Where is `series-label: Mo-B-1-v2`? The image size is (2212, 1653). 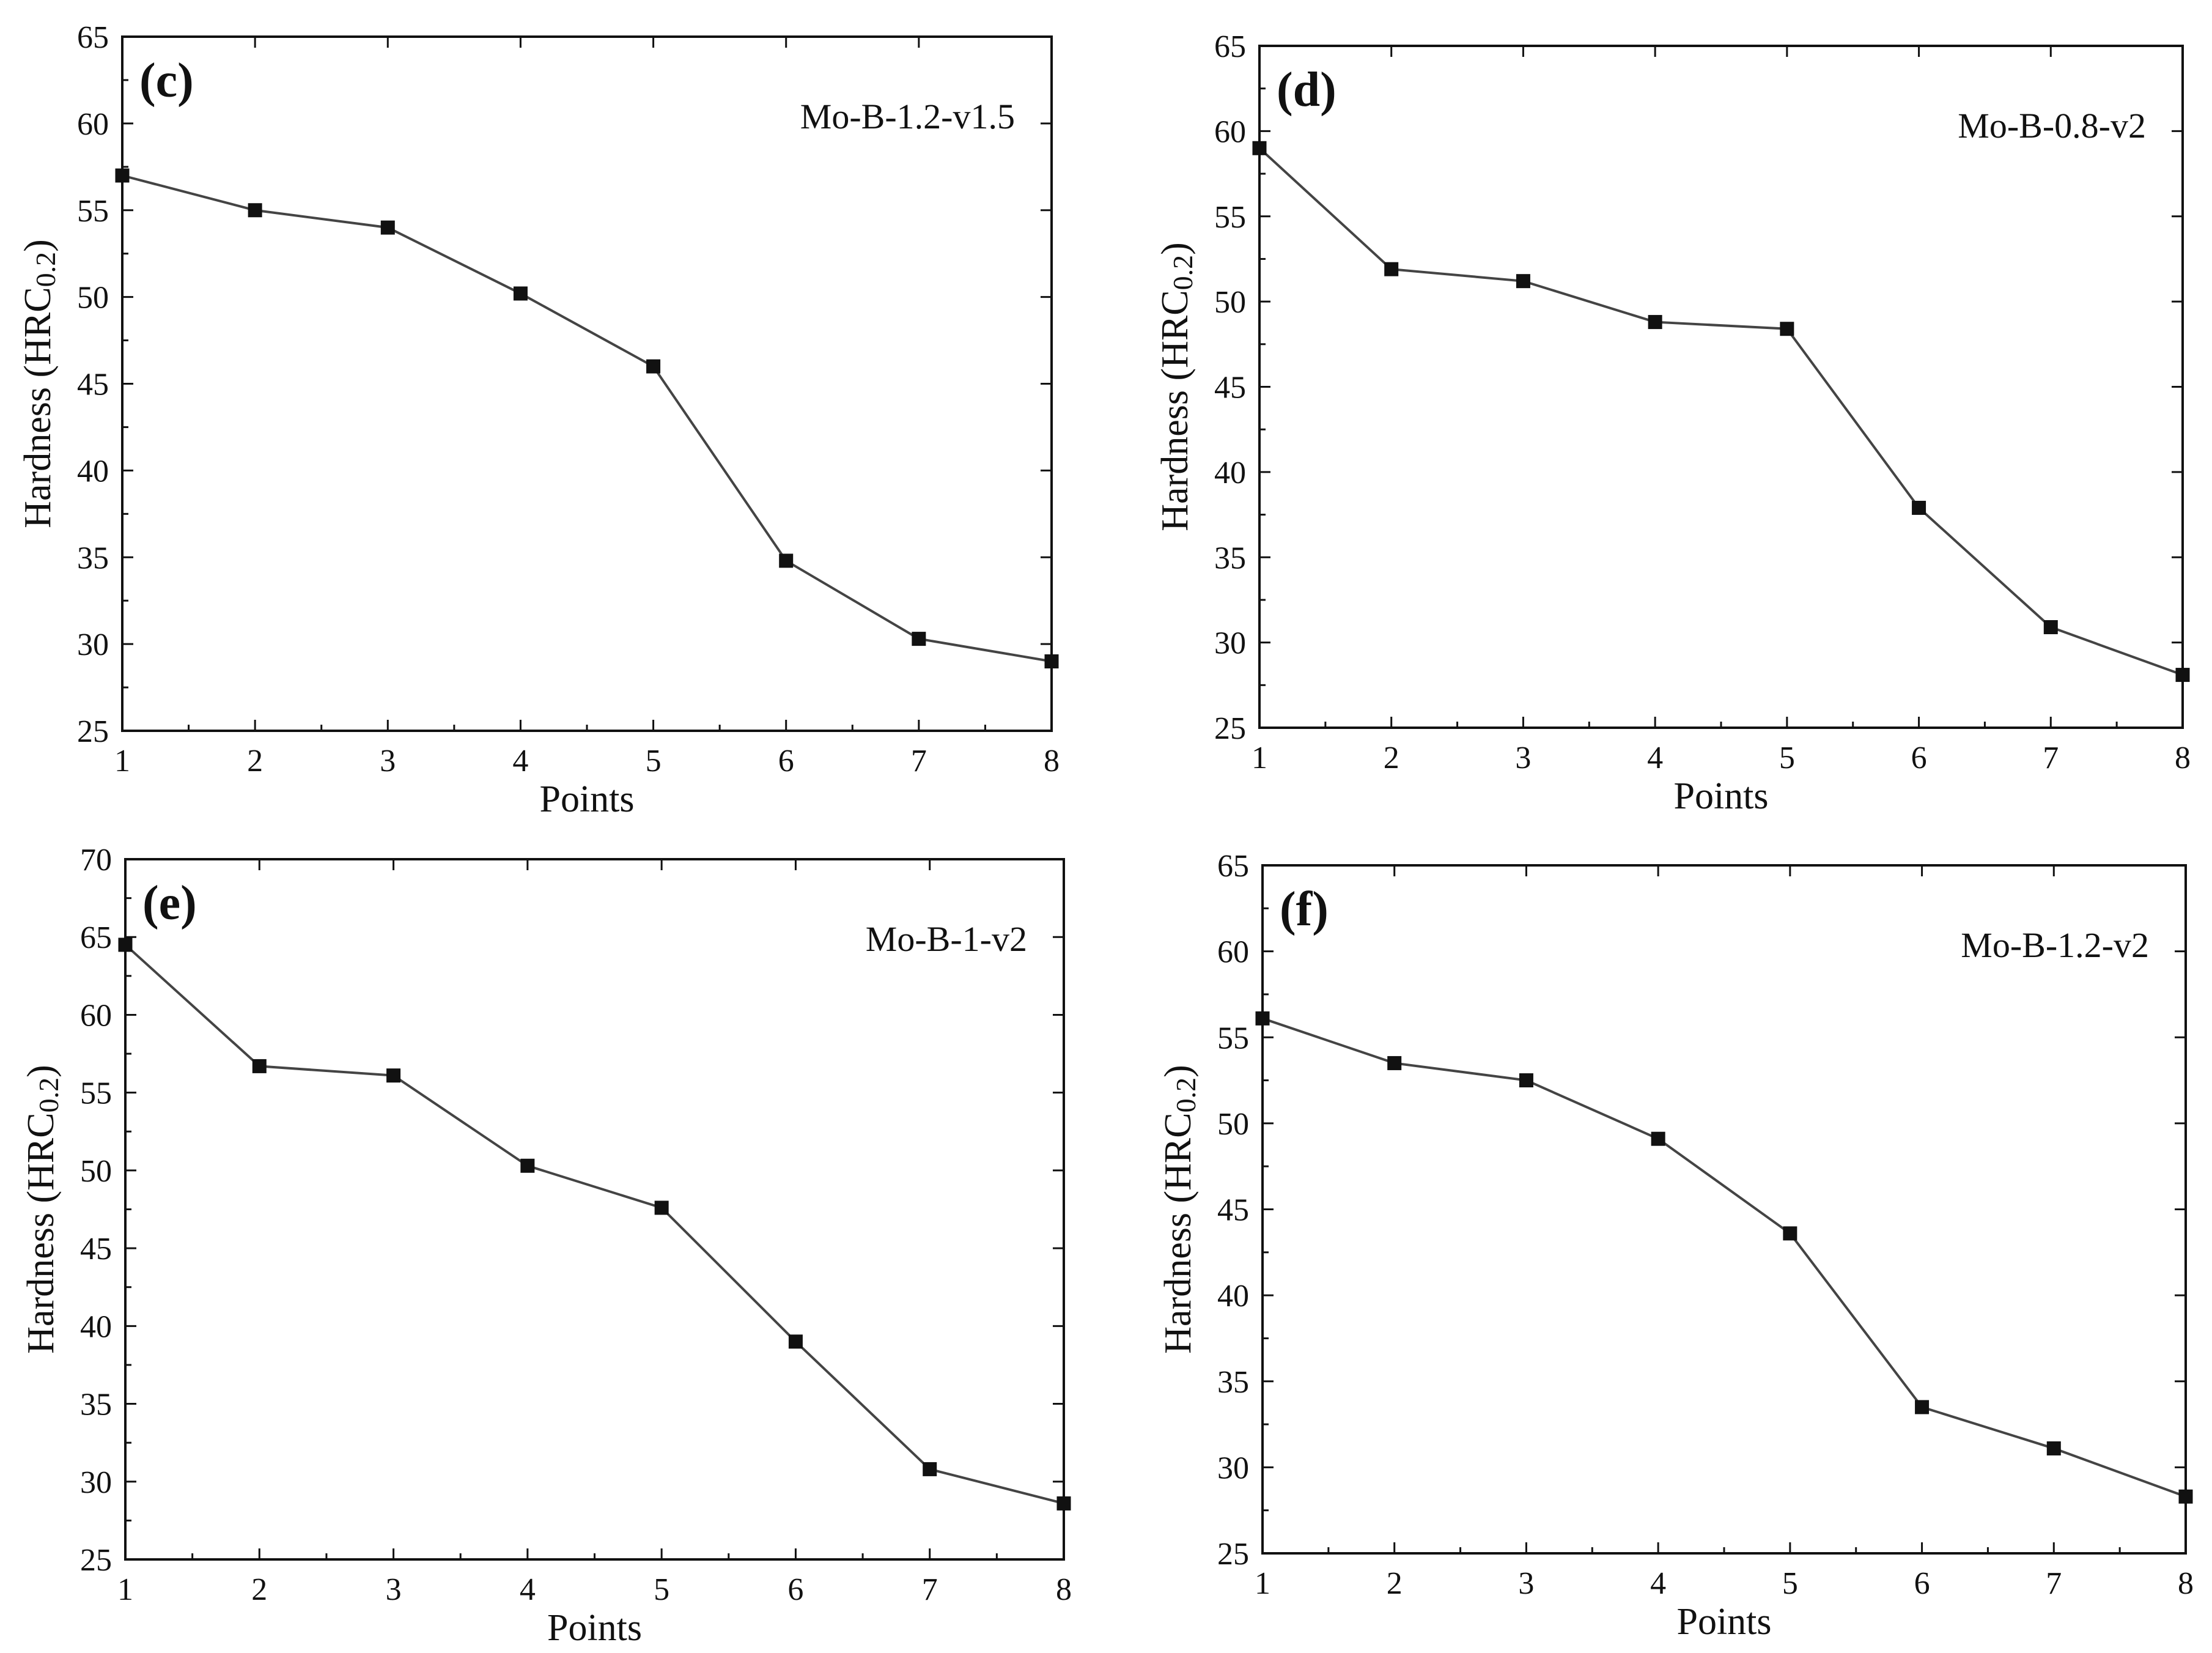 series-label: Mo-B-1-v2 is located at coordinates (946, 939).